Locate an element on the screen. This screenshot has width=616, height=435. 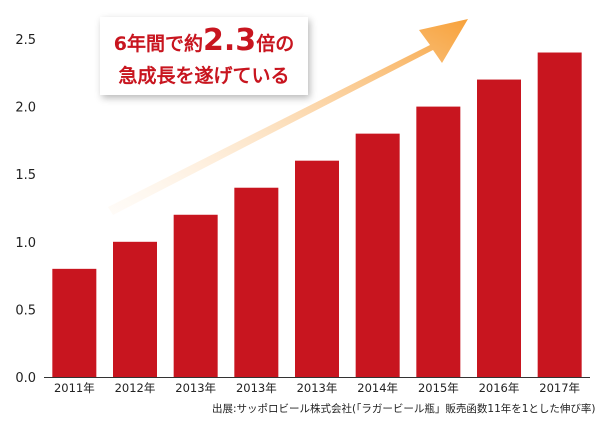
x-tick-label: 2011年 is located at coordinates (74, 388).